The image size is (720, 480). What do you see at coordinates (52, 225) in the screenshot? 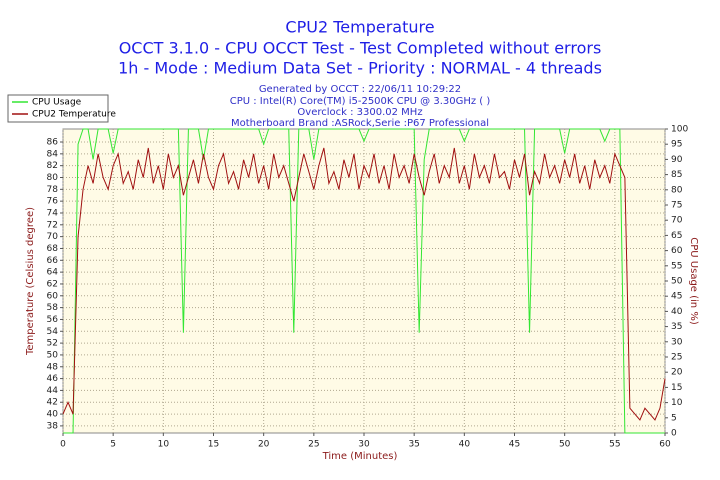
I see `y-tick-label: 72` at bounding box center [52, 225].